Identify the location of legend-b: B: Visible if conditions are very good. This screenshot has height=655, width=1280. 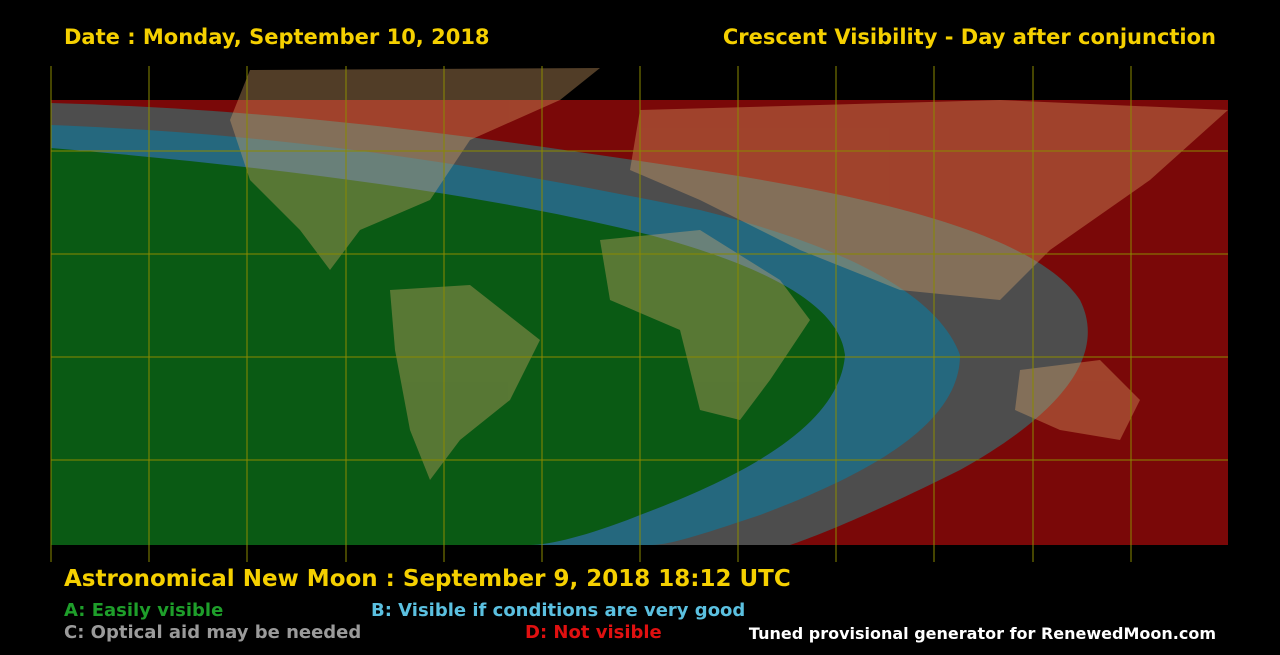
(558, 610).